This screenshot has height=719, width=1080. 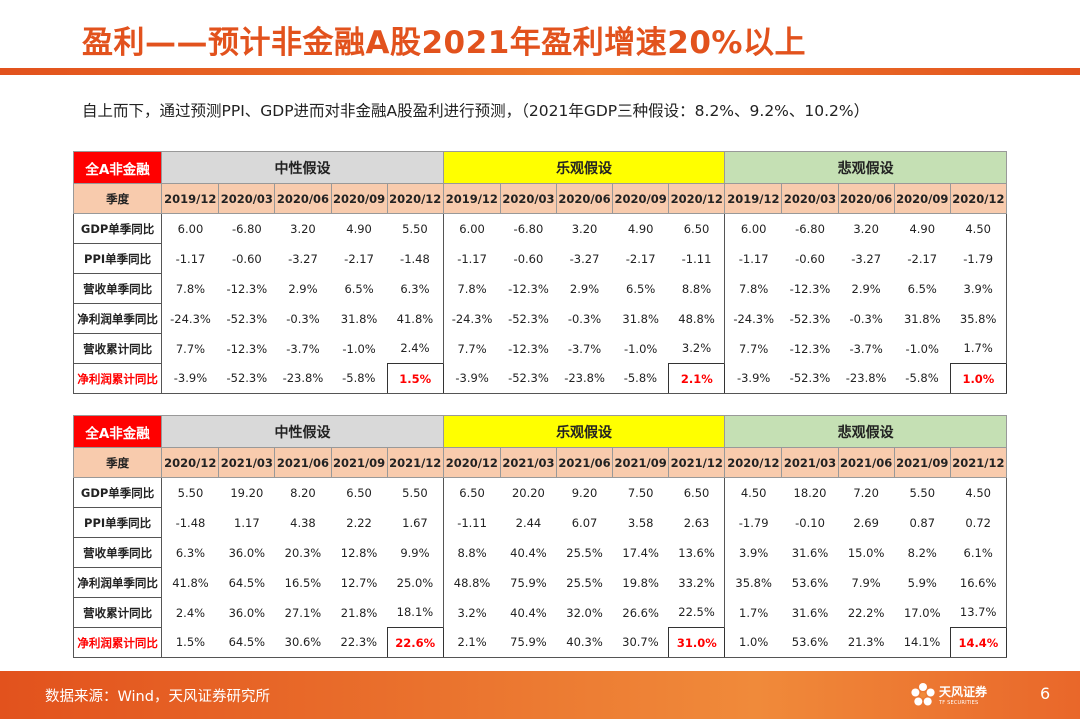 I want to click on logo-subtext: TF SECURITIES, so click(x=959, y=703).